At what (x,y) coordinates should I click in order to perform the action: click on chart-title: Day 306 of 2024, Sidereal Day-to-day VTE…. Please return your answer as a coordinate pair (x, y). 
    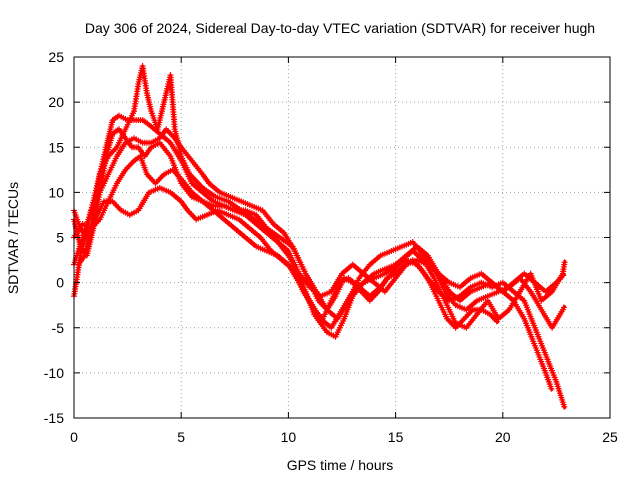
    Looking at the image, I should click on (340, 28).